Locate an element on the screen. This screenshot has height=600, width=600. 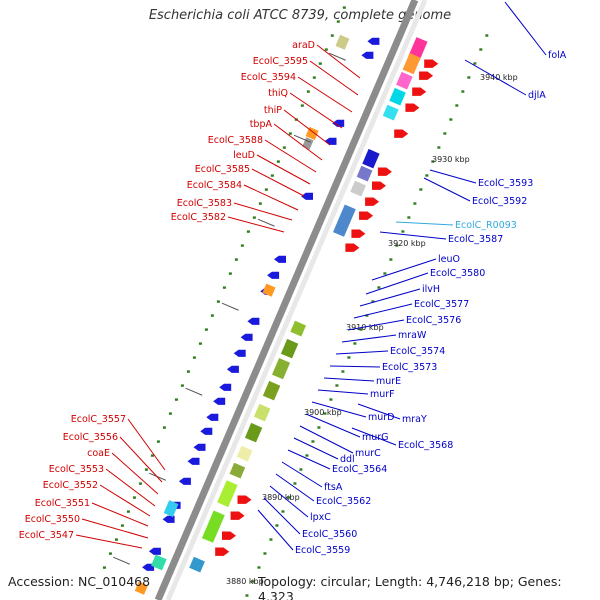
right-gene-label: EcolC_3560 is located at coordinates (329, 534).